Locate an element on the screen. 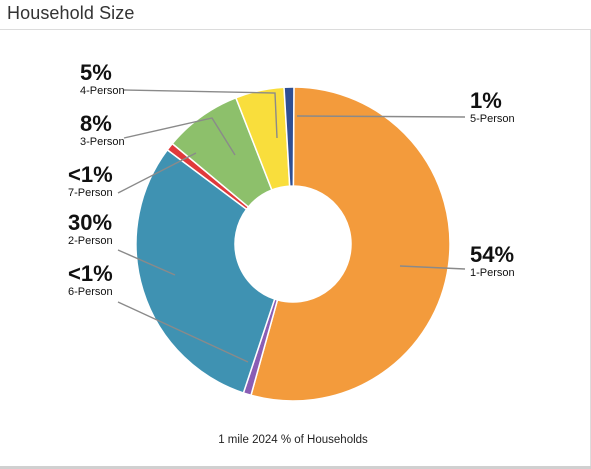  percent-label-2-person: 30% is located at coordinates (90, 222).